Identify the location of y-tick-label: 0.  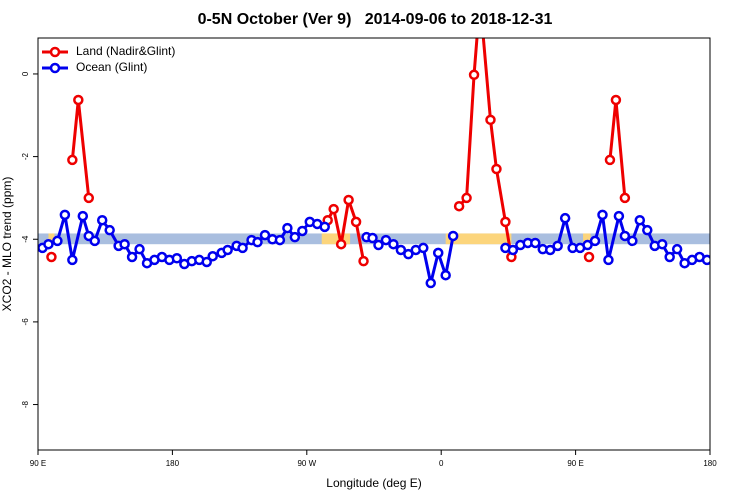
(25, 73).